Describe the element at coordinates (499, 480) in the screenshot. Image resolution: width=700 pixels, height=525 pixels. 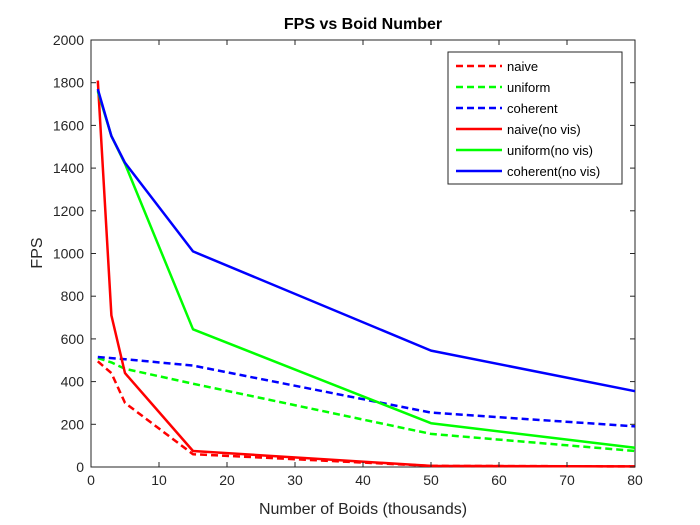
I see `x-tick-label: 60` at that location.